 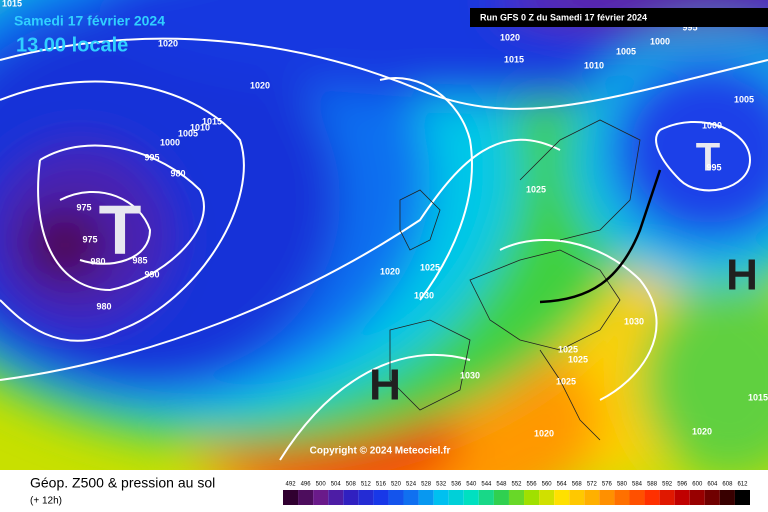 I want to click on scale-label: 588, so click(x=652, y=485).